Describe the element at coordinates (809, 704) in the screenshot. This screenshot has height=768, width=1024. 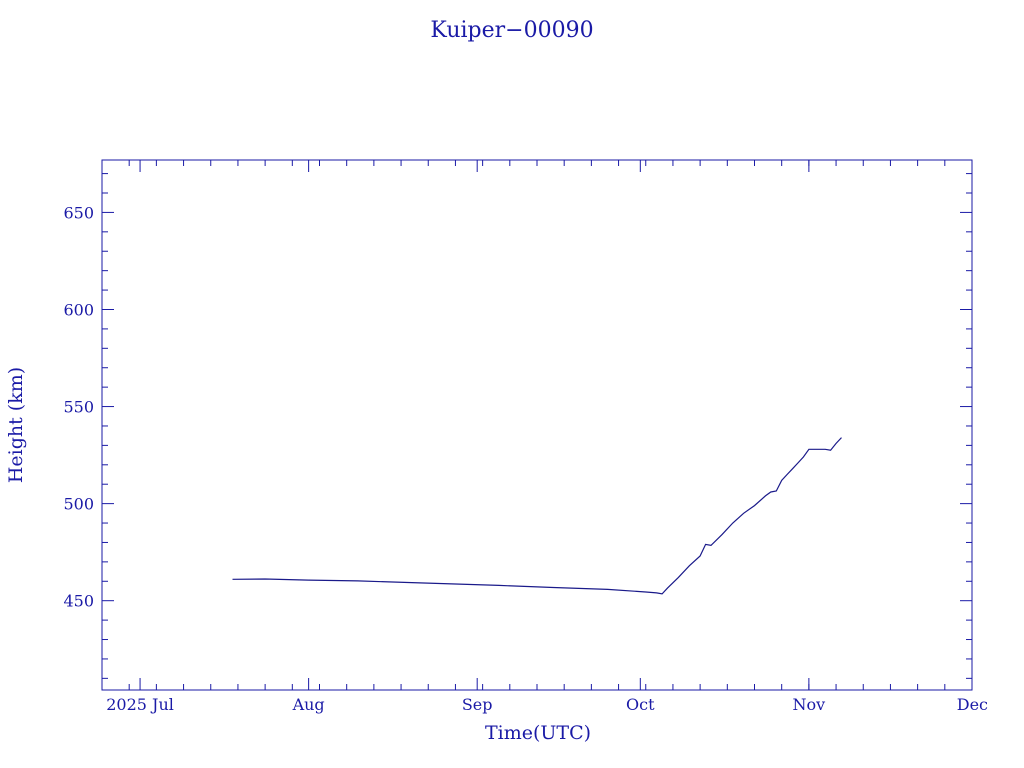
I see `x-tick-label: Nov` at that location.